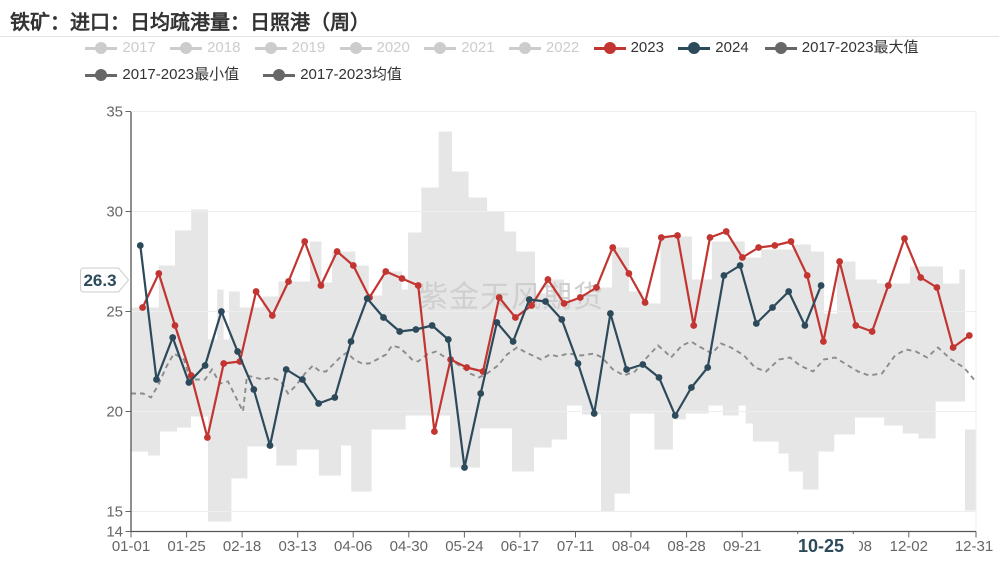 Image resolution: width=999 pixels, height=565 pixels. What do you see at coordinates (131, 546) in the screenshot?
I see `svg-text: 01-01` at bounding box center [131, 546].